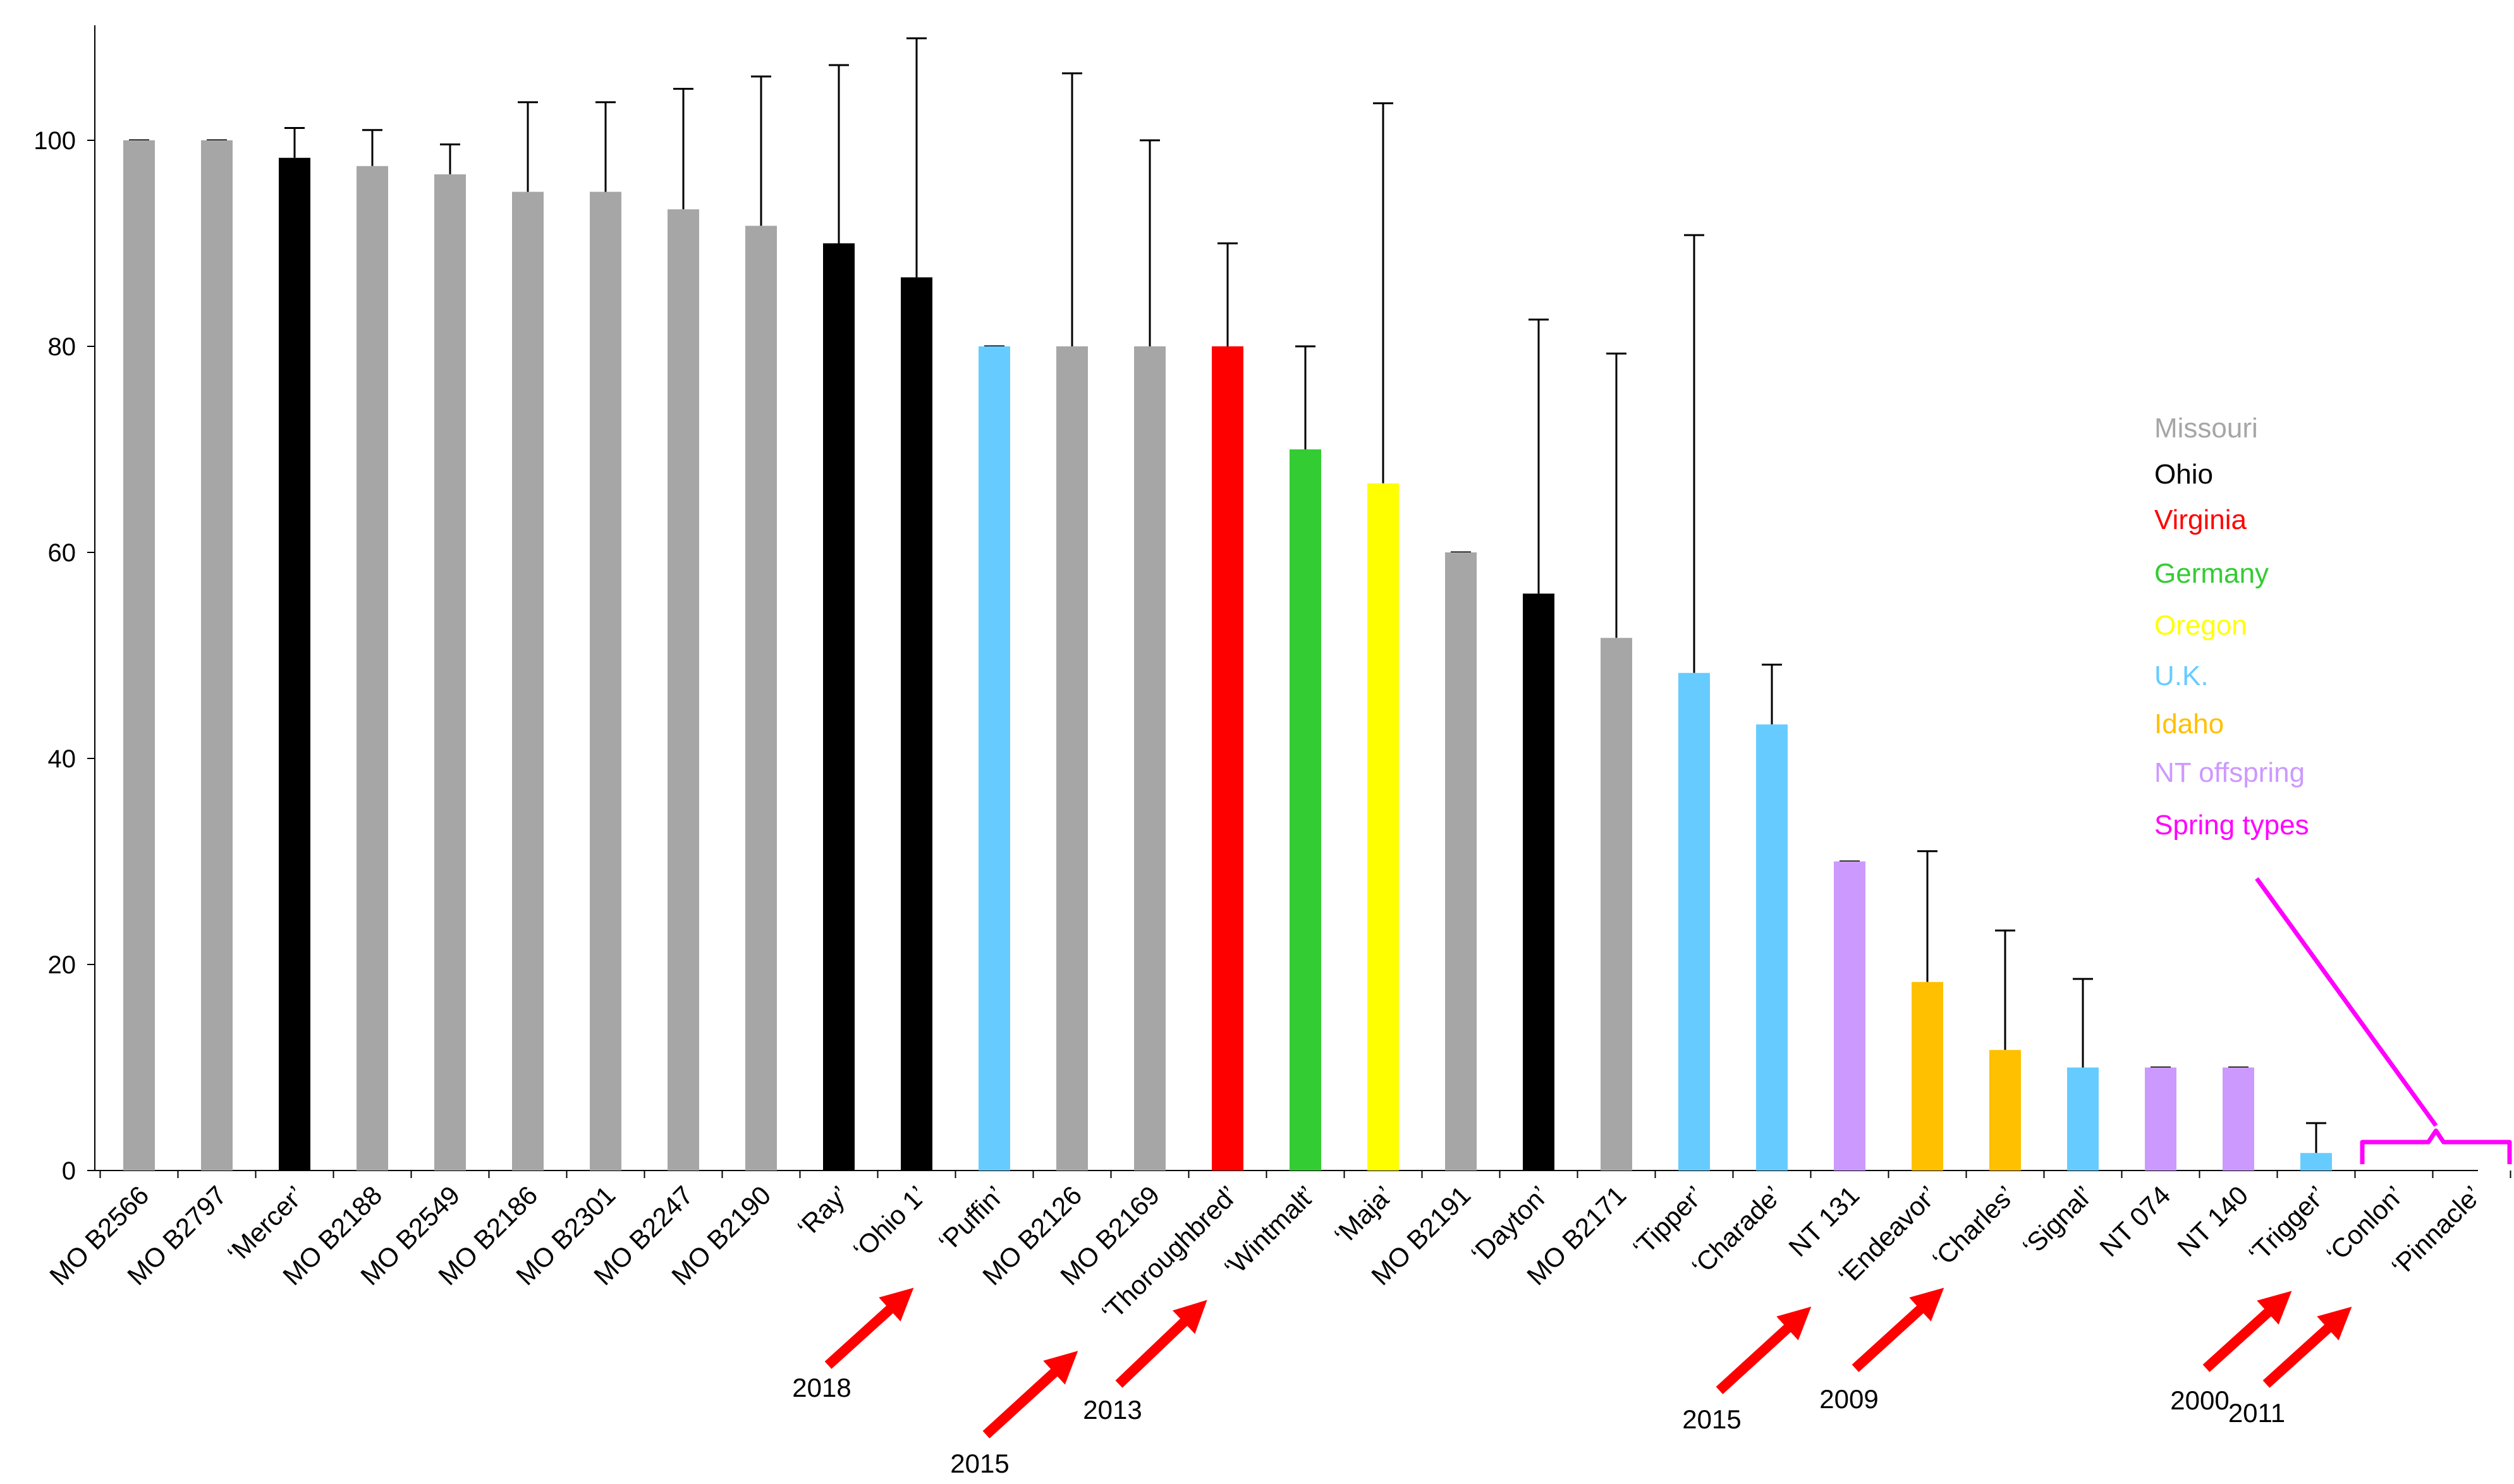 Image resolution: width=2514 pixels, height=1484 pixels. Describe the element at coordinates (55, 141) in the screenshot. I see `y-tick-label: 100` at that location.